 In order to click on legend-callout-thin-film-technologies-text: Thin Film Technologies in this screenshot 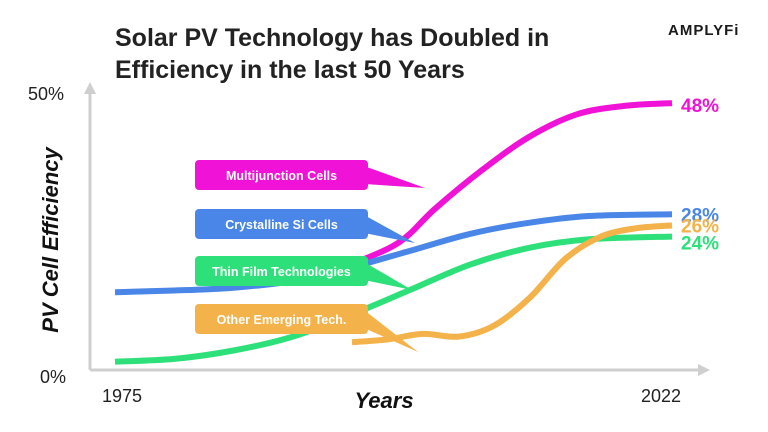, I will do `click(281, 272)`.